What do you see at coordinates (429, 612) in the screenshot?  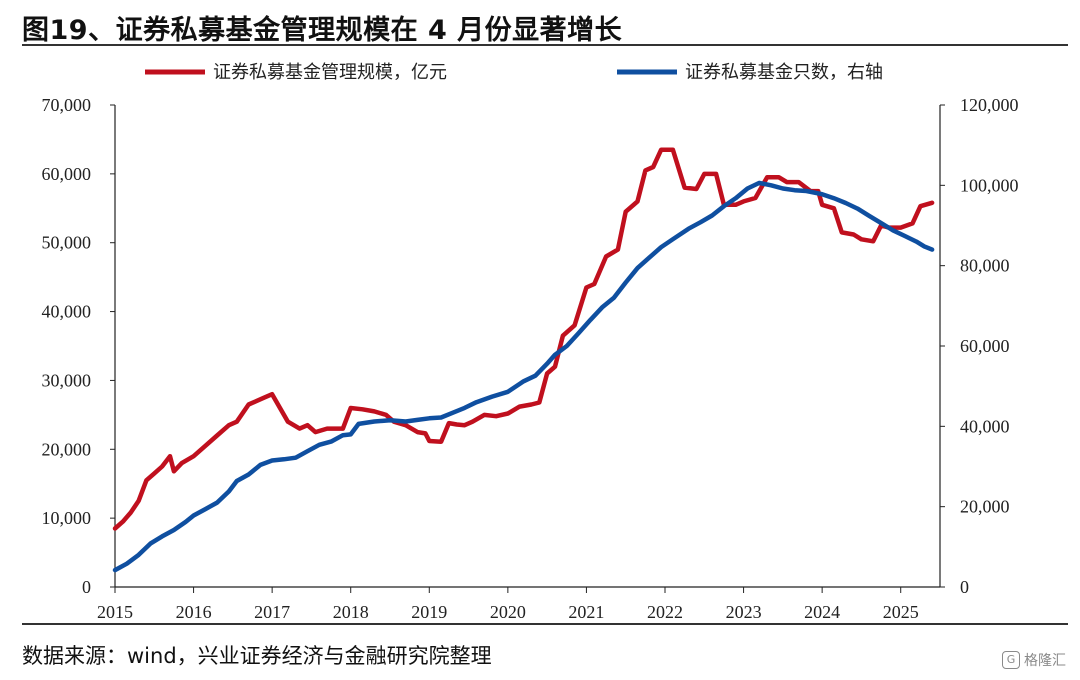 I see `x-tick-label: 2019` at bounding box center [429, 612].